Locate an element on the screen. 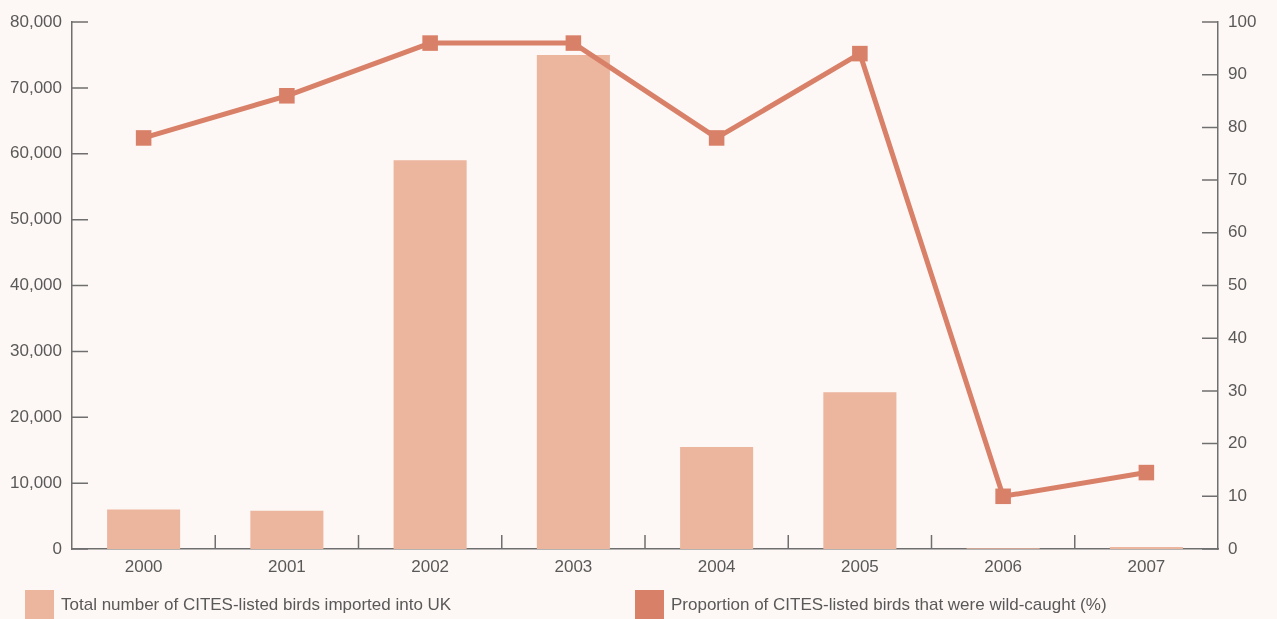 The width and height of the screenshot is (1277, 619). y2-tick-label: 90 is located at coordinates (1237, 74).